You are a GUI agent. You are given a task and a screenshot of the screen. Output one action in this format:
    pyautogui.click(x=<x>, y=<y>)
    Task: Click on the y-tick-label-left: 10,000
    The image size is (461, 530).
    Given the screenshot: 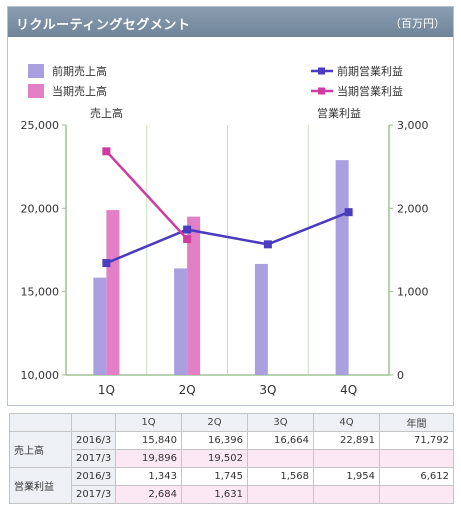 What is the action you would take?
    pyautogui.click(x=40, y=375)
    